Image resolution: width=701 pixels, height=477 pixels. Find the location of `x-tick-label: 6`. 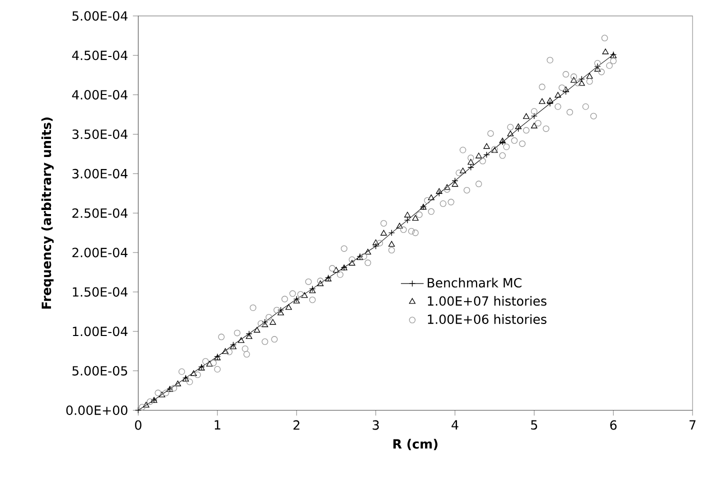

x-tick-label: 6 is located at coordinates (613, 425).